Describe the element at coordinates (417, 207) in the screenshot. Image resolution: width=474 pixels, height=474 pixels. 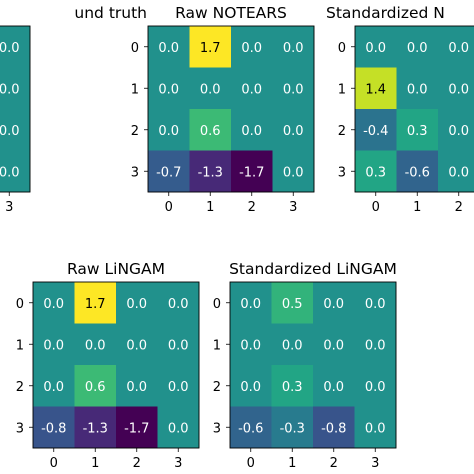
I see `x-tick-label: 1` at that location.